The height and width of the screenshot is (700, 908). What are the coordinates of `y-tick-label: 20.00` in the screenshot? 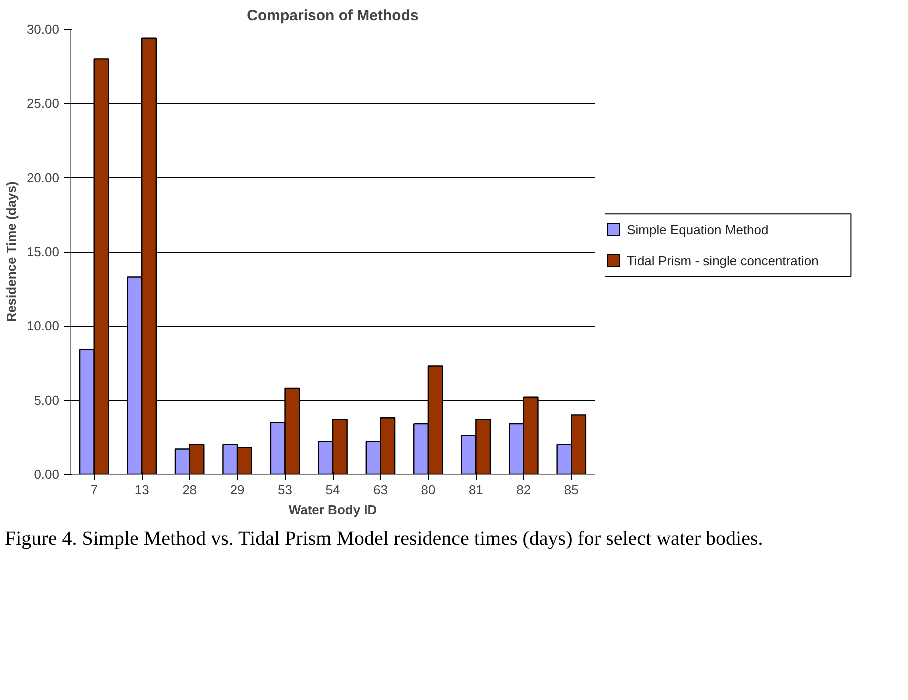 It's located at (43, 178).